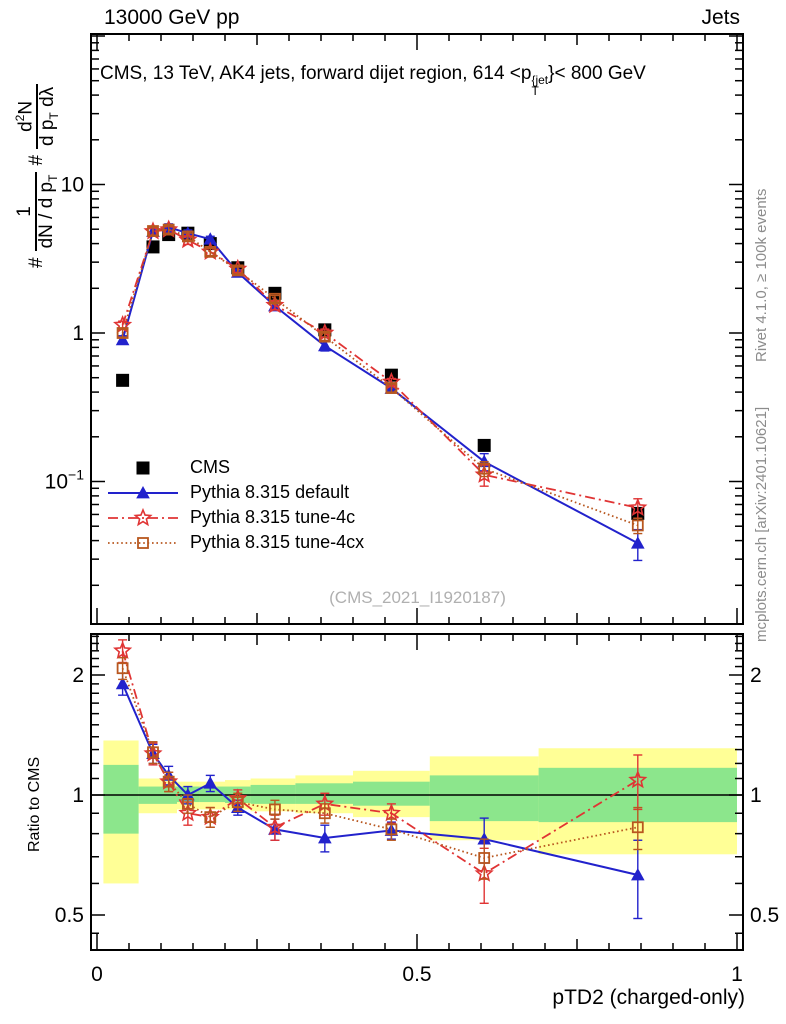 This screenshot has height=1024, width=786. What do you see at coordinates (72, 185) in the screenshot?
I see `svg-text: 10` at bounding box center [72, 185].